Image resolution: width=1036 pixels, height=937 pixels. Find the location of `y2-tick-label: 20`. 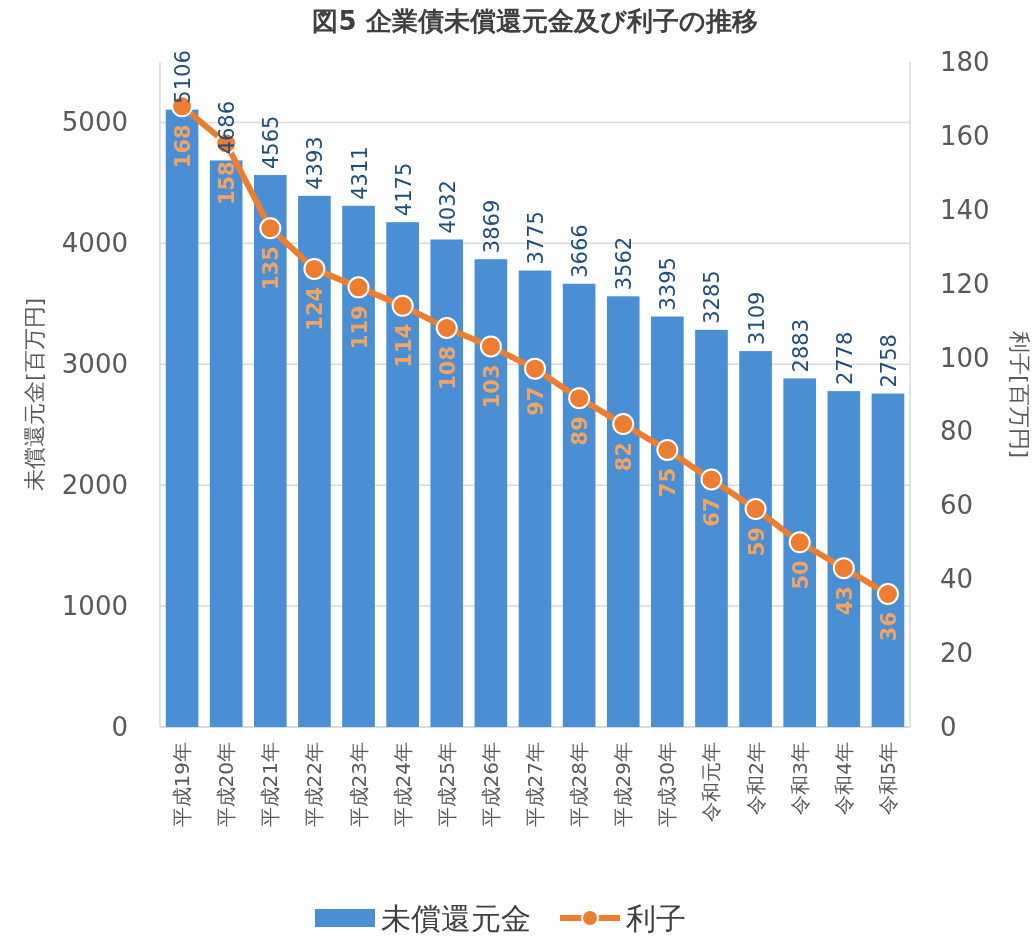

y2-tick-label: 20 is located at coordinates (957, 653).